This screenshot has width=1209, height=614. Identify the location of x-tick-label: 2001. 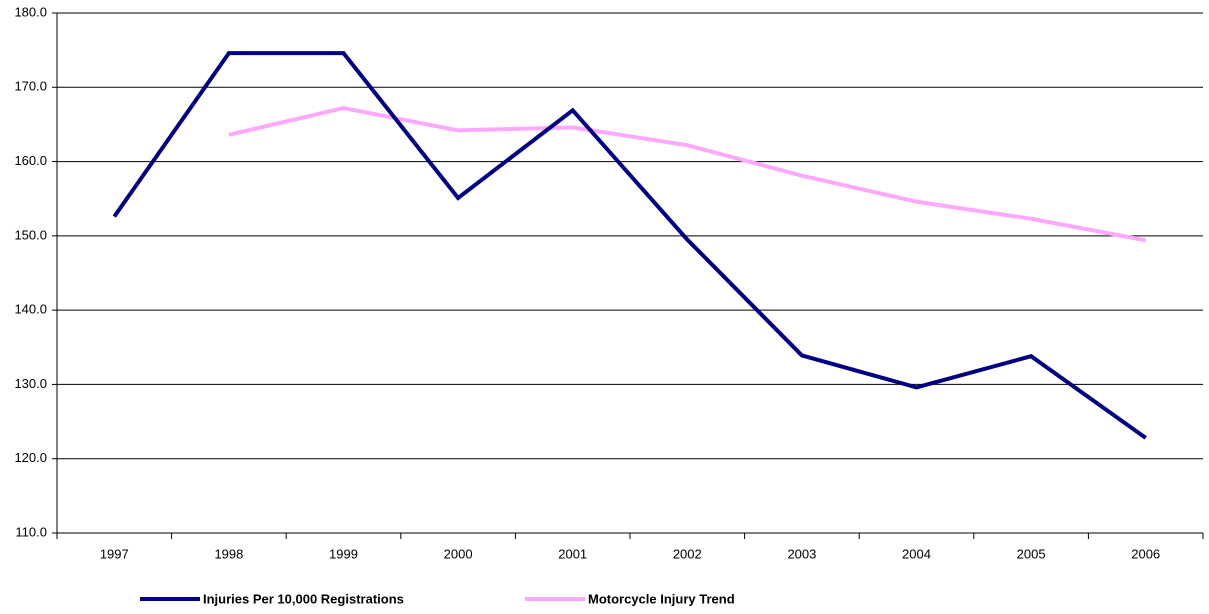
(572, 553).